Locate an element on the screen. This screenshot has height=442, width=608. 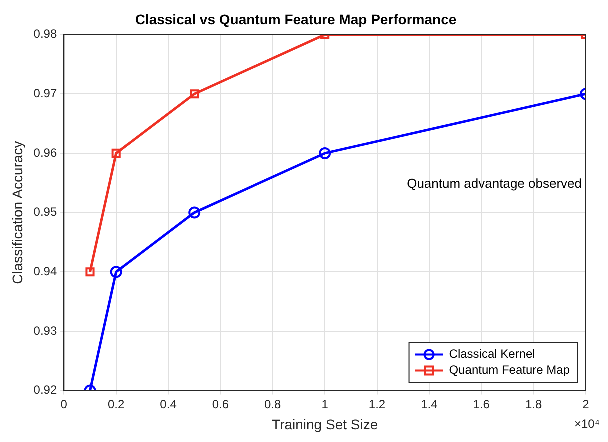
y-tick-label: 0.96 is located at coordinates (46, 153).